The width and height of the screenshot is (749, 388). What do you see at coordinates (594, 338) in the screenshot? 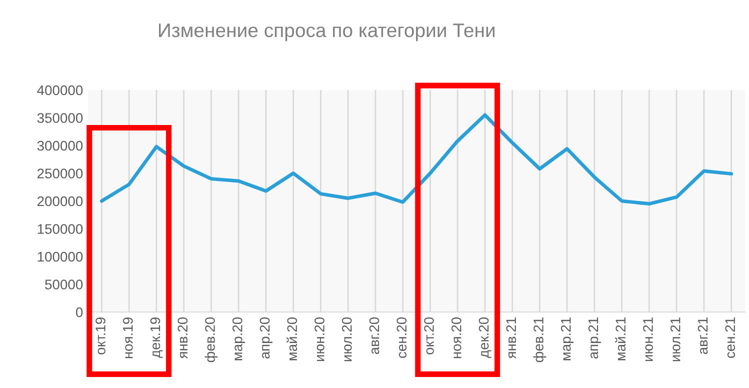
I see `x-tick-label: апр.21` at bounding box center [594, 338].